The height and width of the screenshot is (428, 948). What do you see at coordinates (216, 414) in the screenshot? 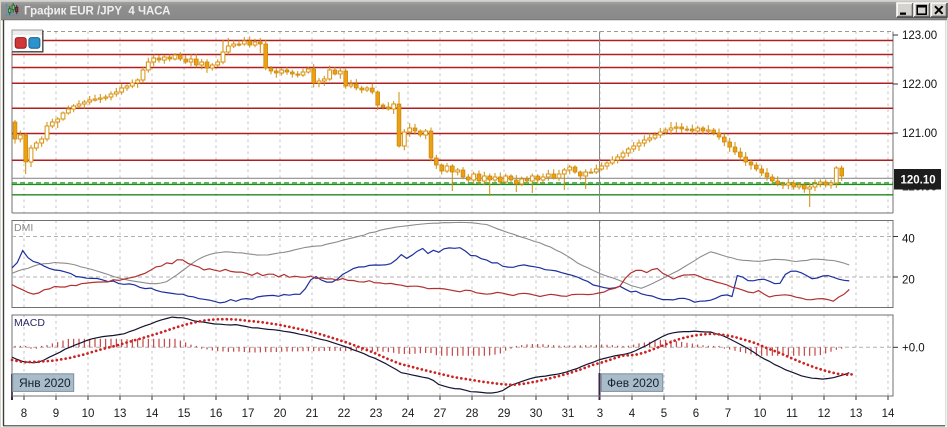
I see `svg-text: 16` at bounding box center [216, 414].